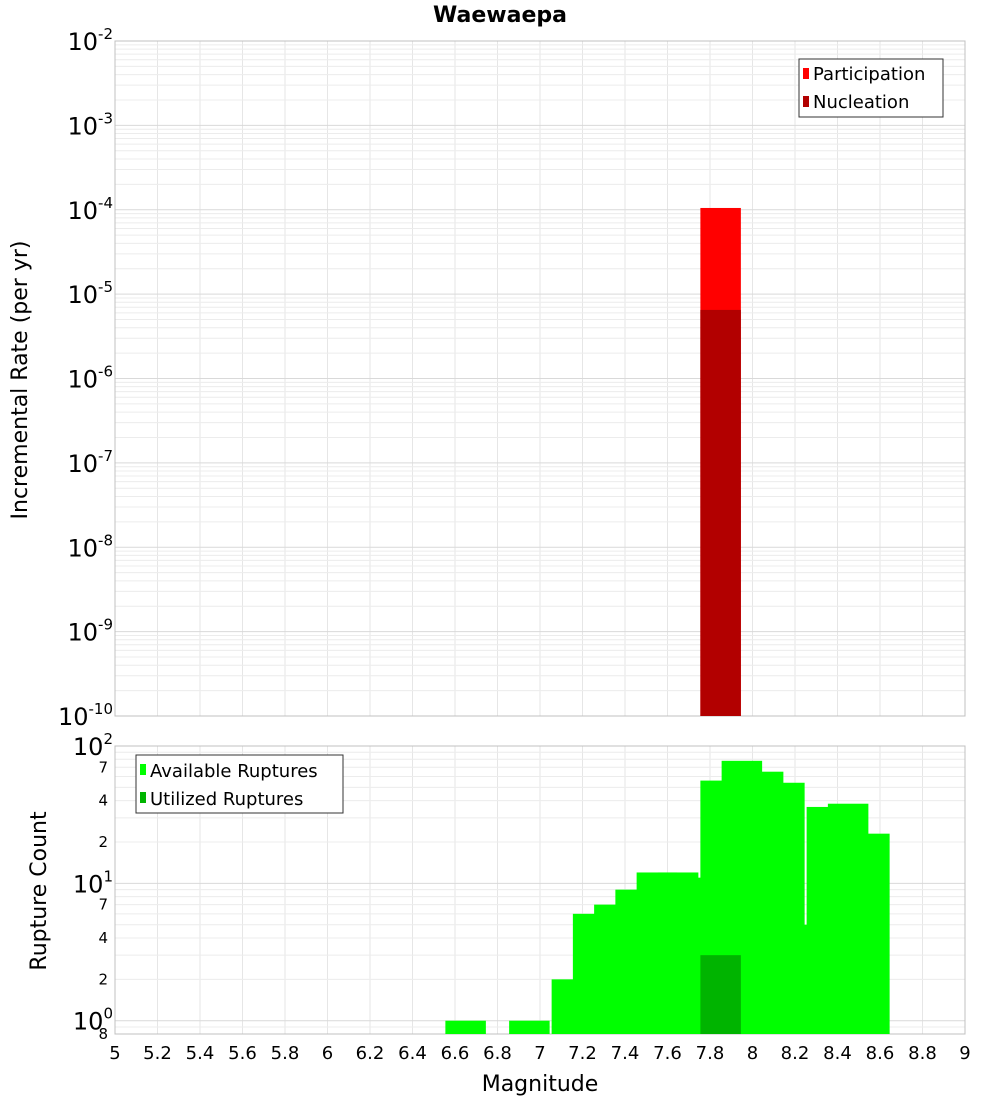 The width and height of the screenshot is (1000, 1100). What do you see at coordinates (327, 1053) in the screenshot?
I see `x-tick-label: 6` at bounding box center [327, 1053].